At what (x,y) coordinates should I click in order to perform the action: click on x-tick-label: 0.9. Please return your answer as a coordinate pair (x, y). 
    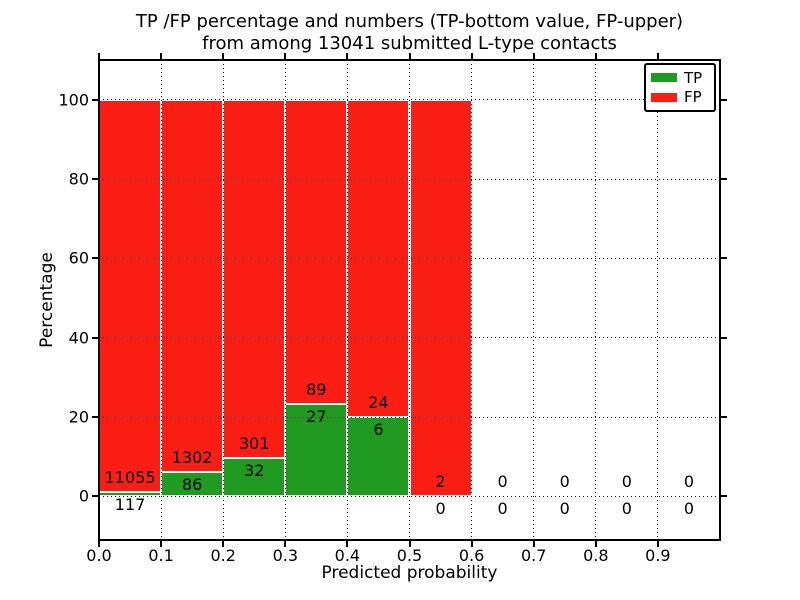
    Looking at the image, I should click on (658, 555).